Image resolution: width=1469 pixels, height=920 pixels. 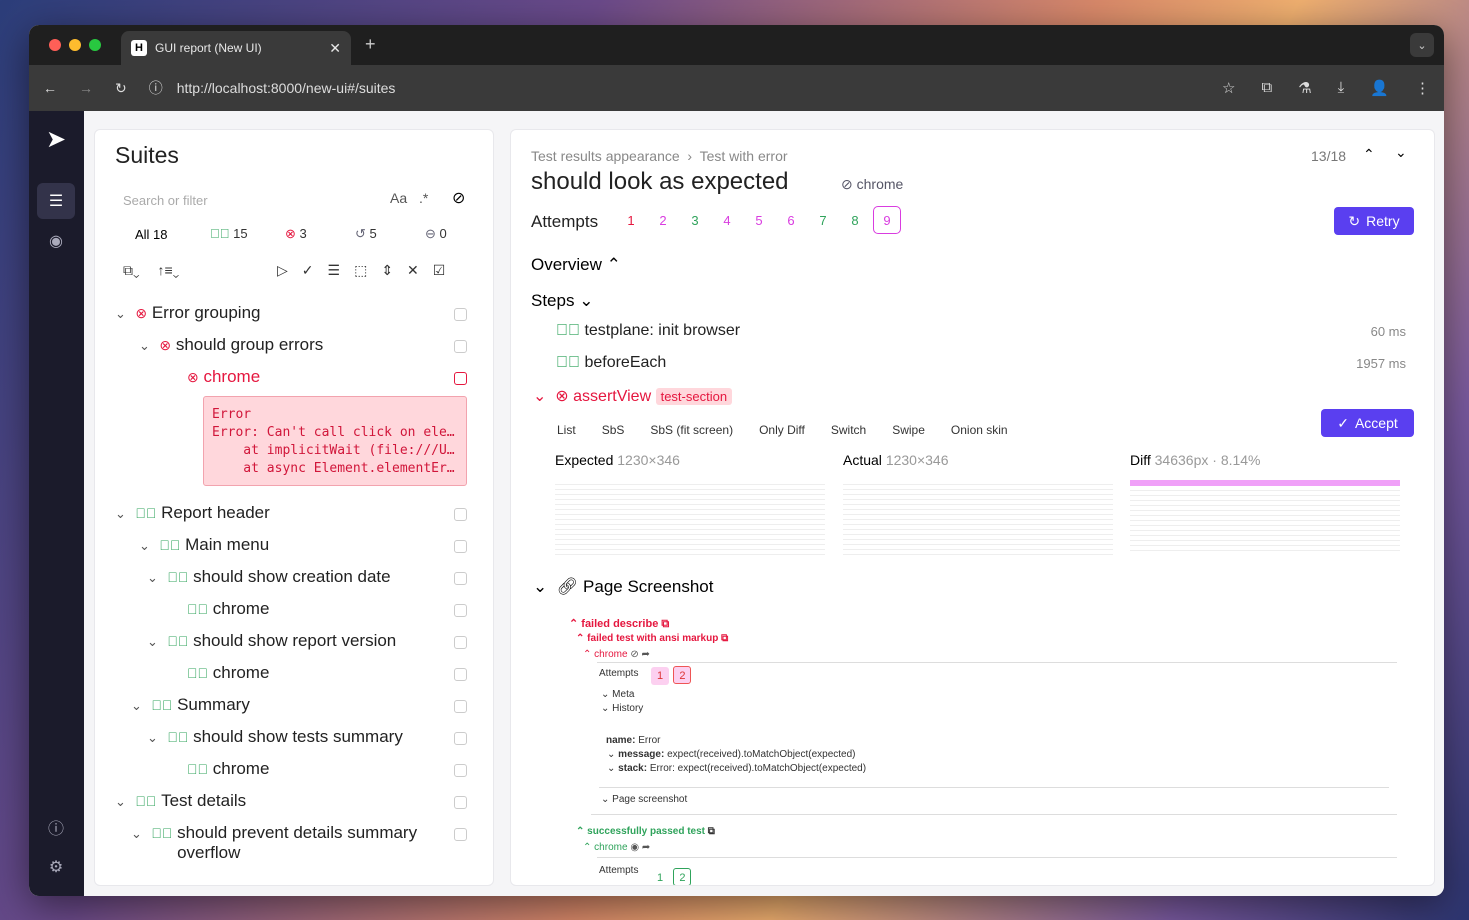 I want to click on page-screenshot-toggle: ⌄ 🔗︎ Page Screenshot, so click(x=623, y=586).